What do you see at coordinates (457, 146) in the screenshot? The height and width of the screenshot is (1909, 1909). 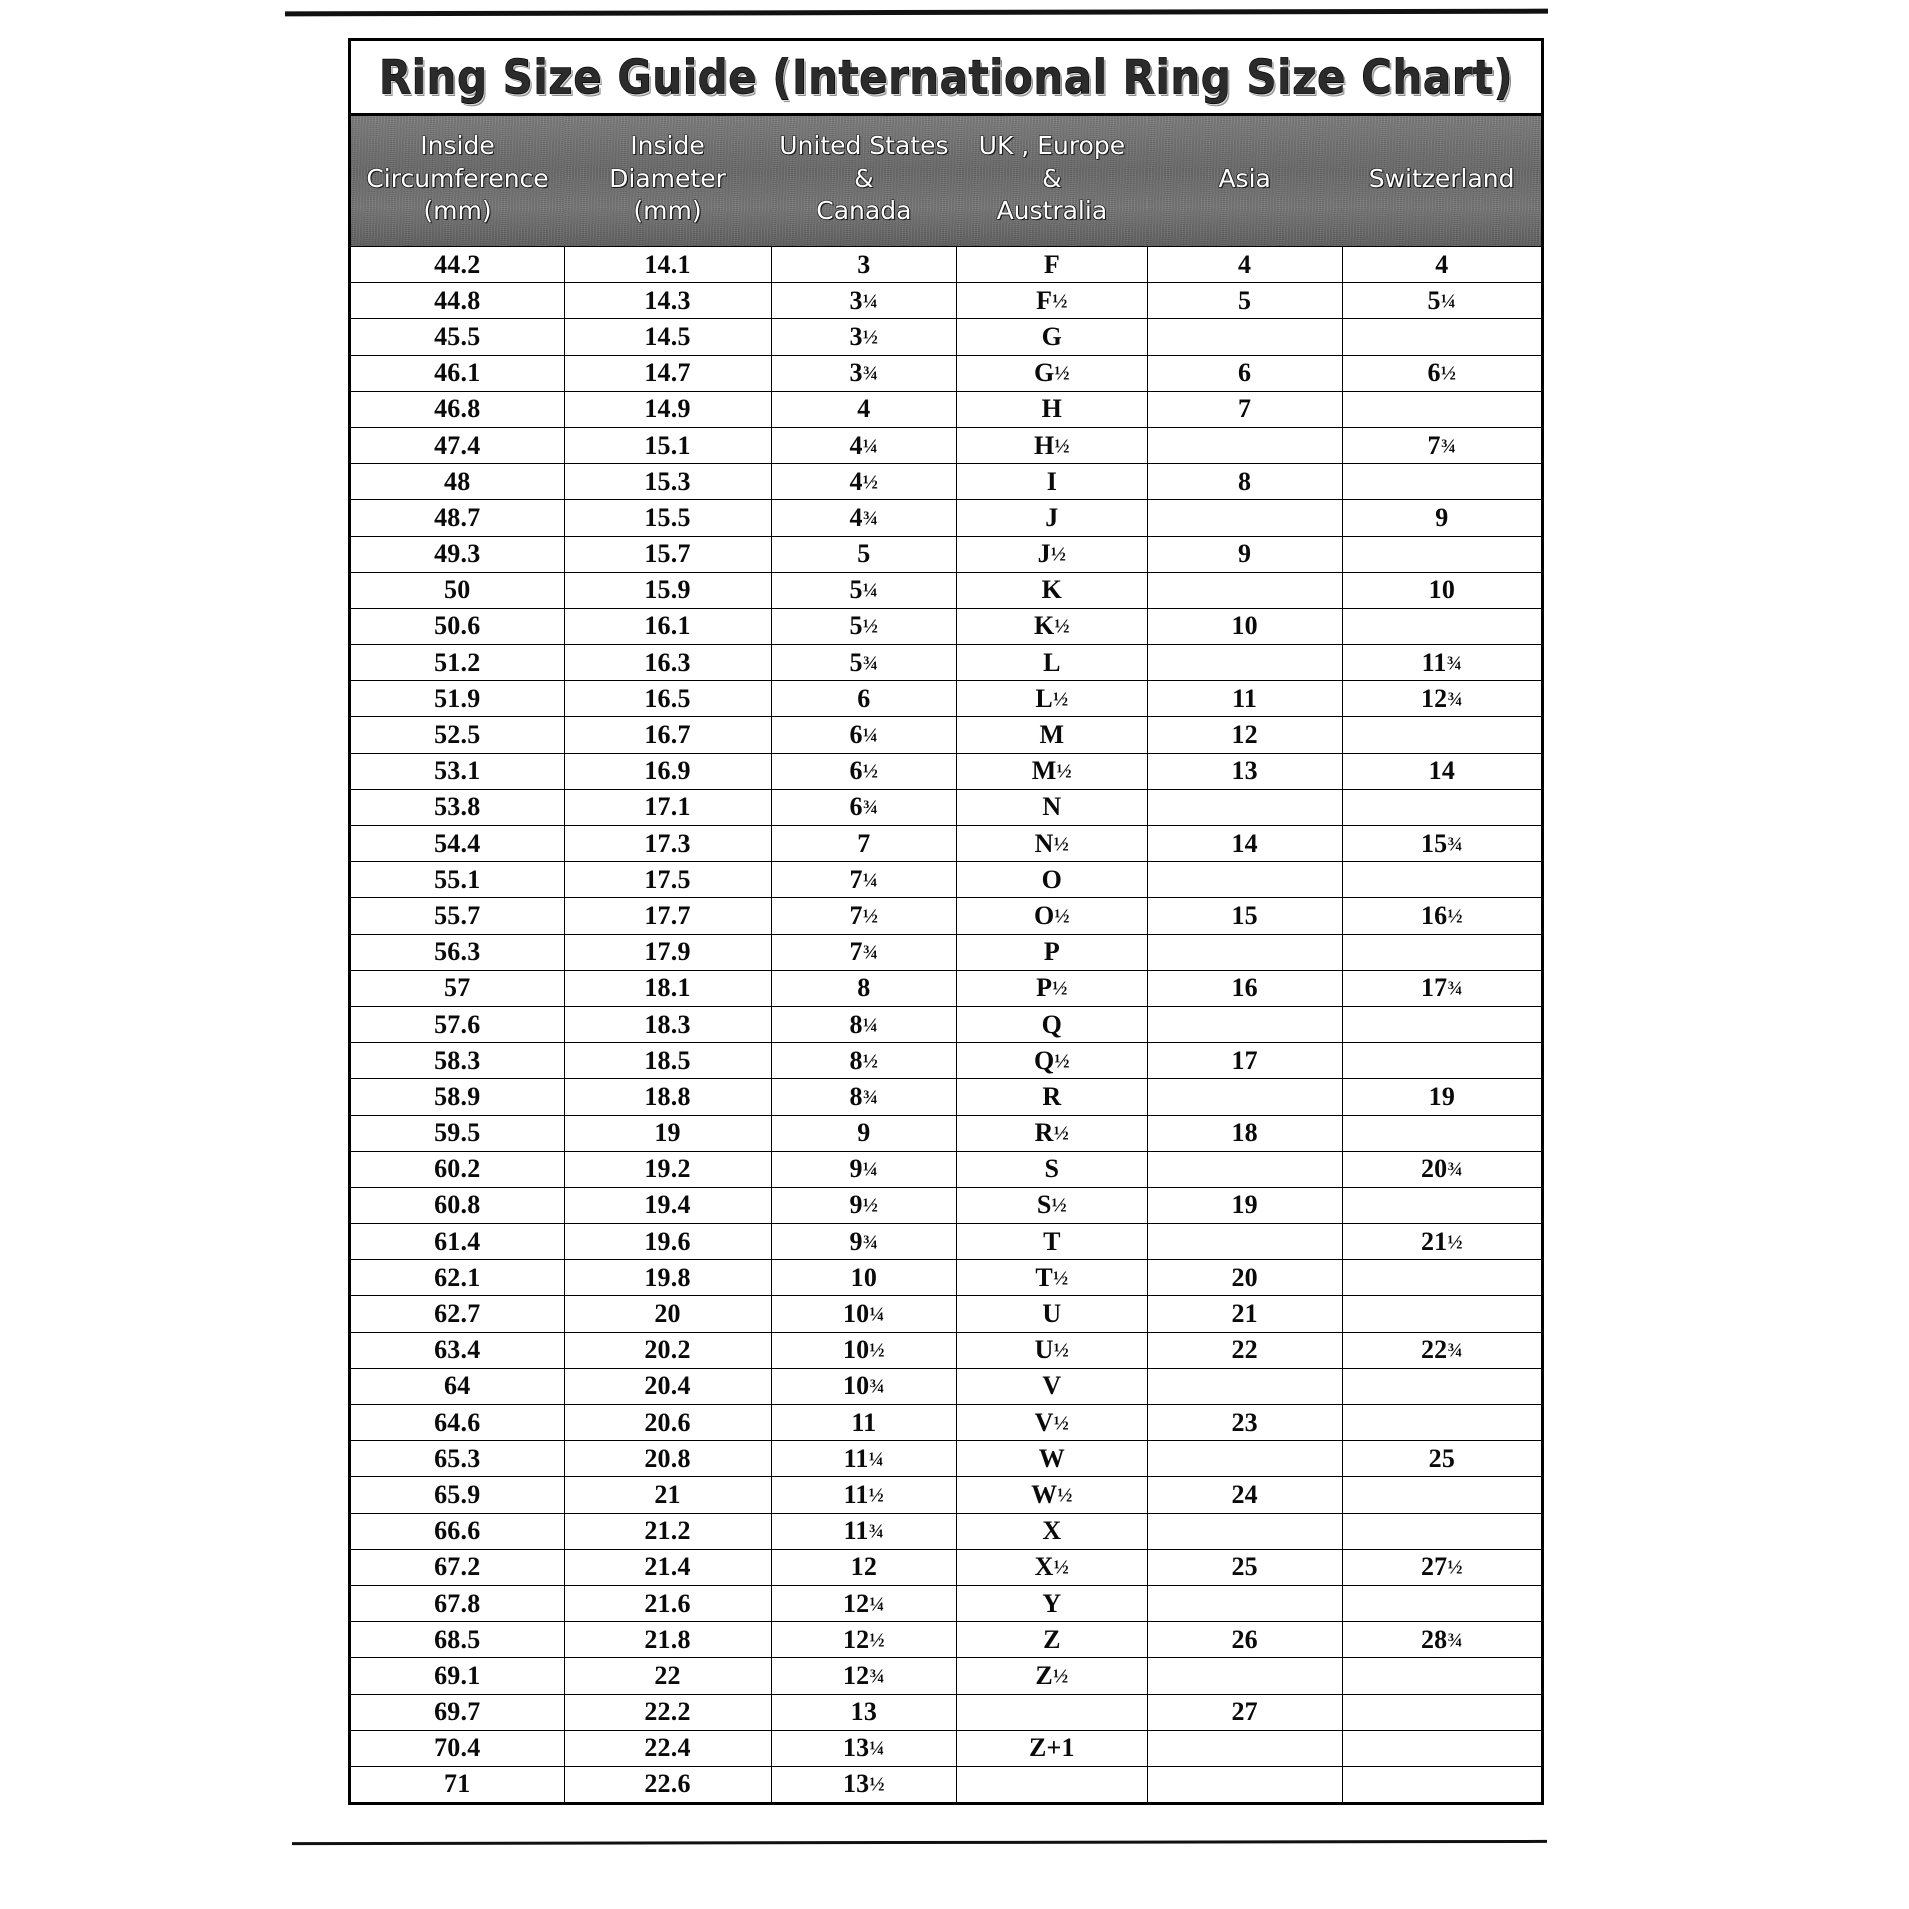 I see `header-line: Inside` at bounding box center [457, 146].